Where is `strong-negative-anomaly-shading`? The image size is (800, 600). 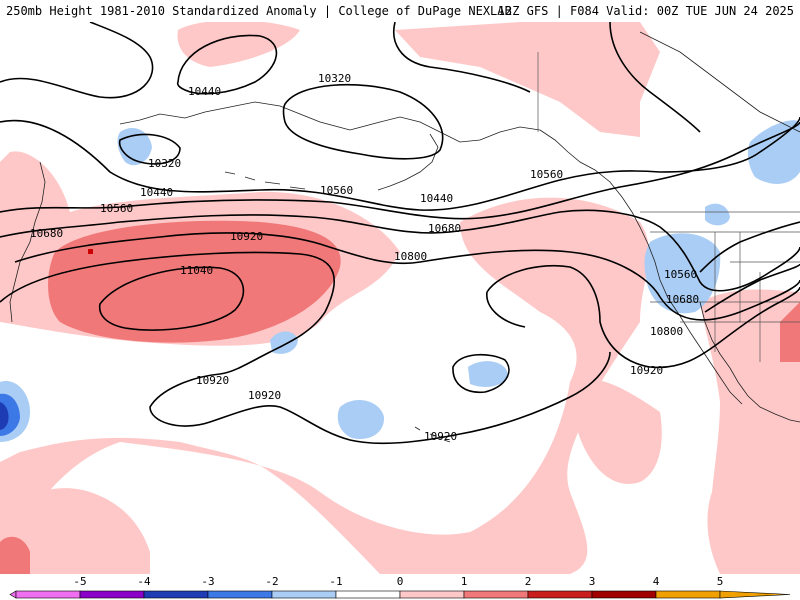 strong-negative-anomaly-shading is located at coordinates (10, 414).